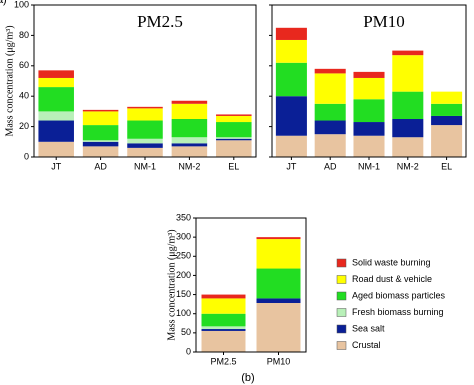  Describe the element at coordinates (24, 96) in the screenshot. I see `y-tick-label: 40` at that location.